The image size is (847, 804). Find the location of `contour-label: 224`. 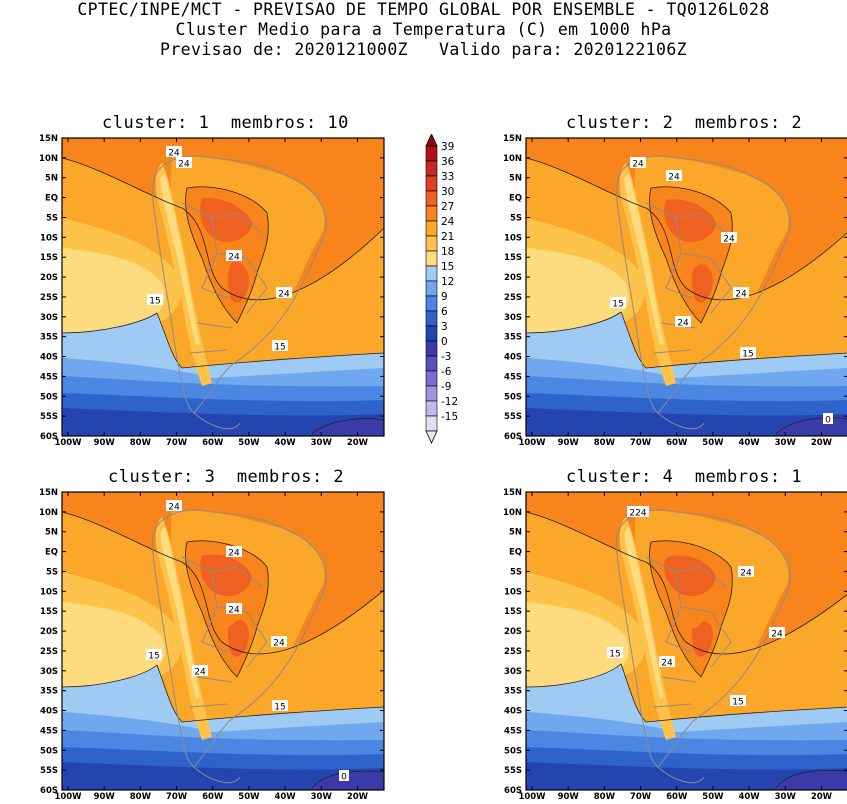

contour-label: 224 is located at coordinates (637, 514).